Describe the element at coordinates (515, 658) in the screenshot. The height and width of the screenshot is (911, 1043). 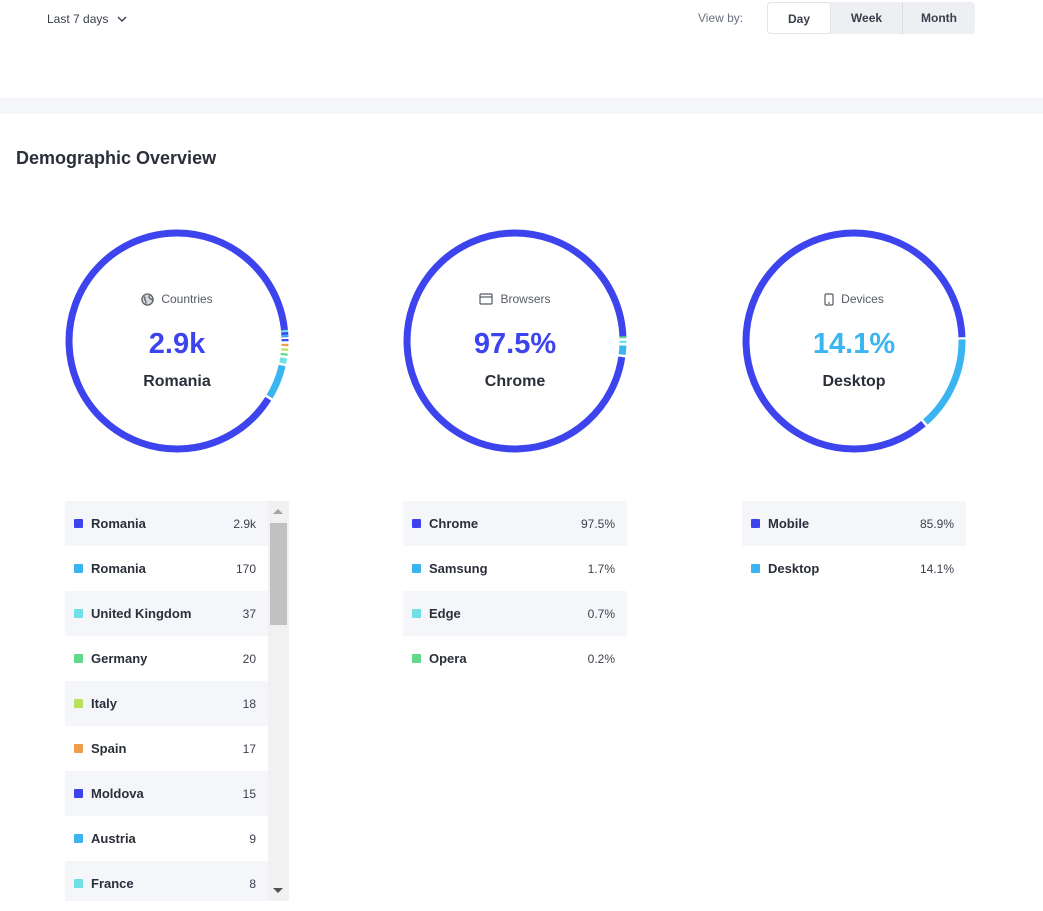
I see `browser-row: Opera 0.2%` at that location.